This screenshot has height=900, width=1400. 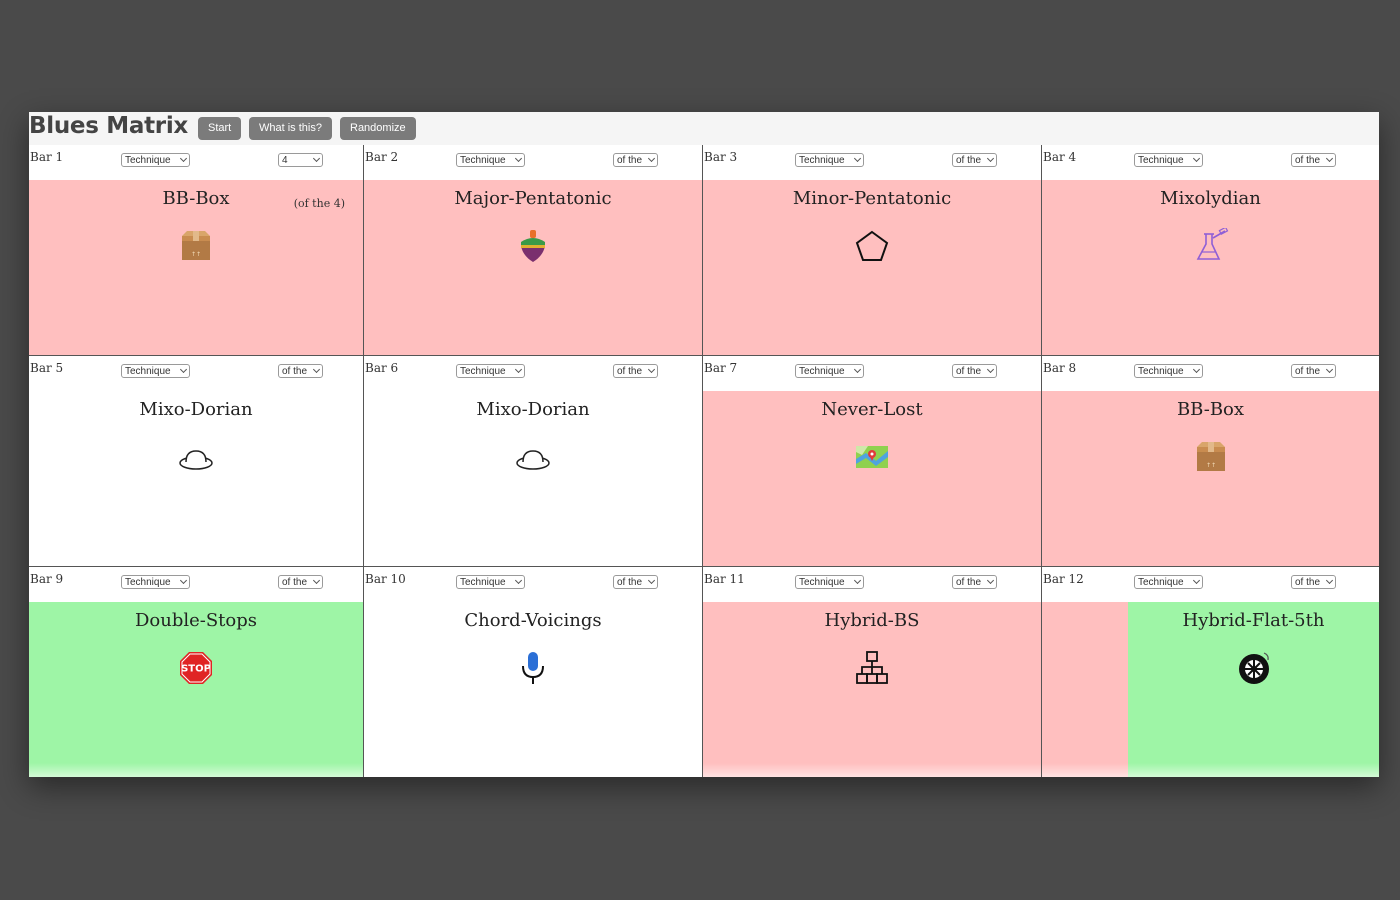 I want to click on bar-cell: Bar 8 Technique of the BB-Box ↑↑, so click(x=1210, y=461).